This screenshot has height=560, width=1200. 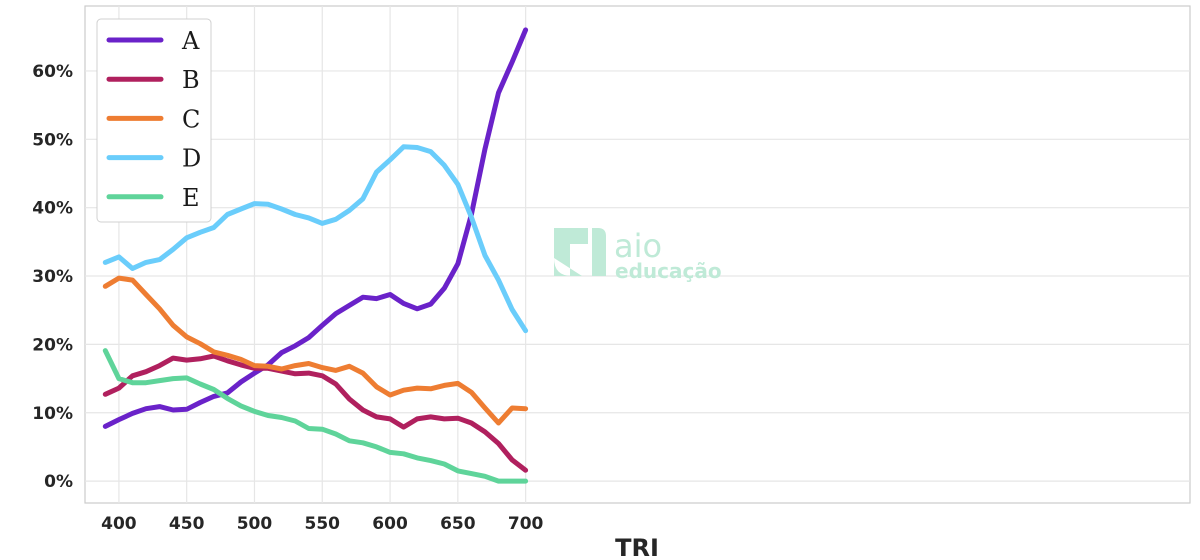 What do you see at coordinates (191, 198) in the screenshot?
I see `legend-label-e: E` at bounding box center [191, 198].